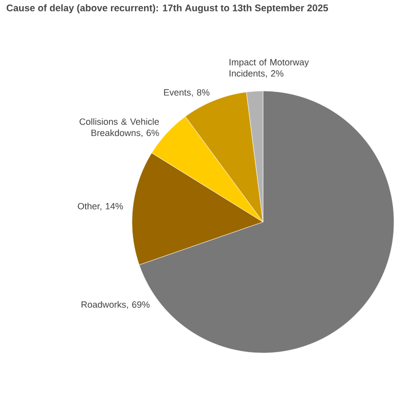  What do you see at coordinates (167, 9) in the screenshot?
I see `chart-title: Cause of delay (above recurrent): 17th August to 13th September 2025` at bounding box center [167, 9].